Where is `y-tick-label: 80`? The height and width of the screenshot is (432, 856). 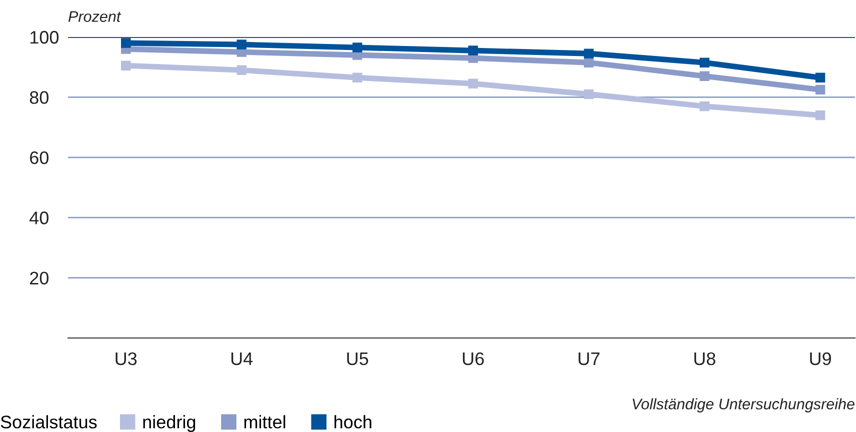 y-tick-label: 80 is located at coordinates (39, 97).